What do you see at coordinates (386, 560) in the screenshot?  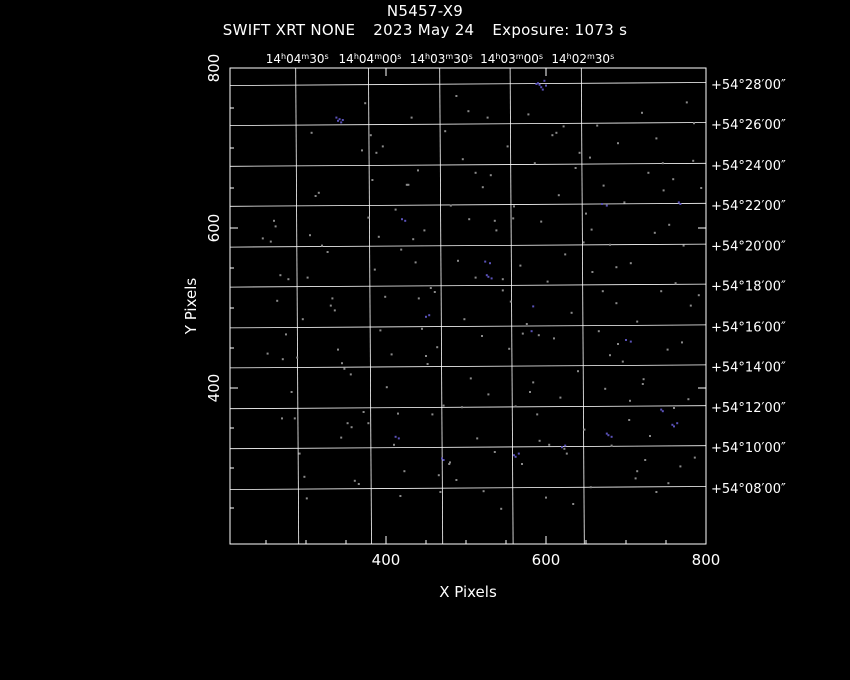 I see `x-tick-label: 400` at bounding box center [386, 560].